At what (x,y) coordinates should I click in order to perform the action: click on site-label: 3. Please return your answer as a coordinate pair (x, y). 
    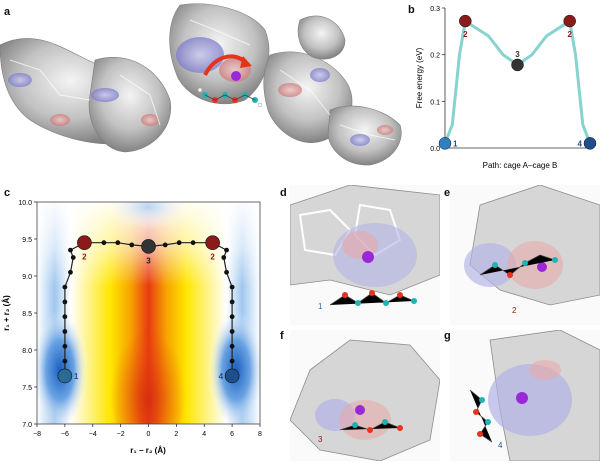
    Looking at the image, I should click on (320, 439).